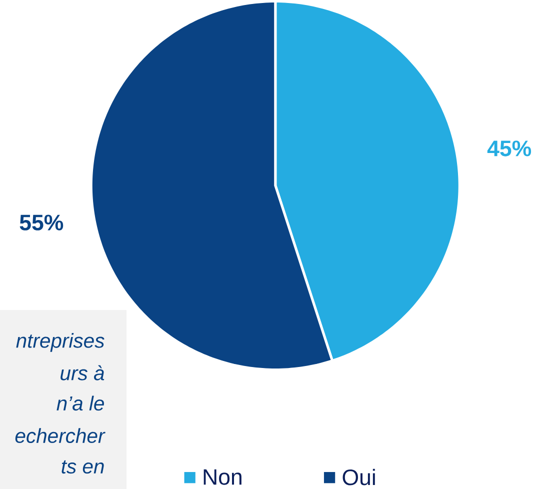  What do you see at coordinates (358, 477) in the screenshot?
I see `legend-label: Oui` at bounding box center [358, 477].